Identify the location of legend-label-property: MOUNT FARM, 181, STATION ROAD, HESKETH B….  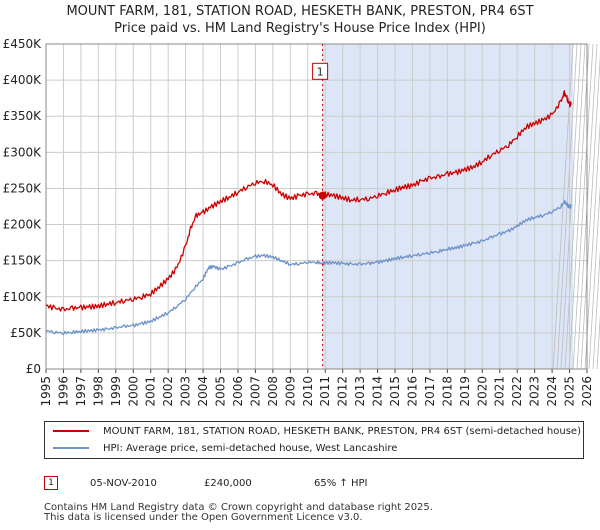
(342, 431).